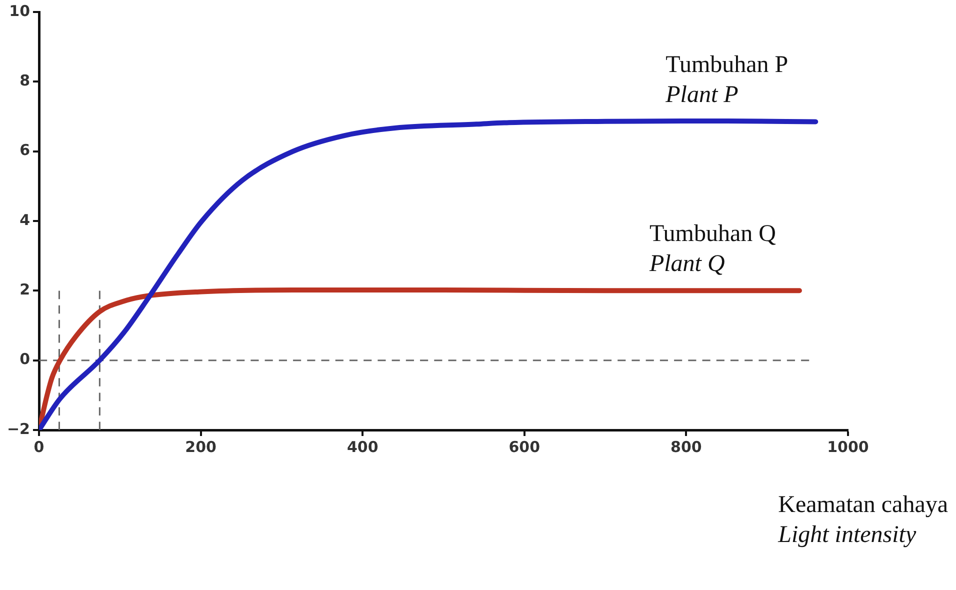 This screenshot has width=956, height=590. I want to click on series-label: Tumbuhan Q Plant Q, so click(712, 249).